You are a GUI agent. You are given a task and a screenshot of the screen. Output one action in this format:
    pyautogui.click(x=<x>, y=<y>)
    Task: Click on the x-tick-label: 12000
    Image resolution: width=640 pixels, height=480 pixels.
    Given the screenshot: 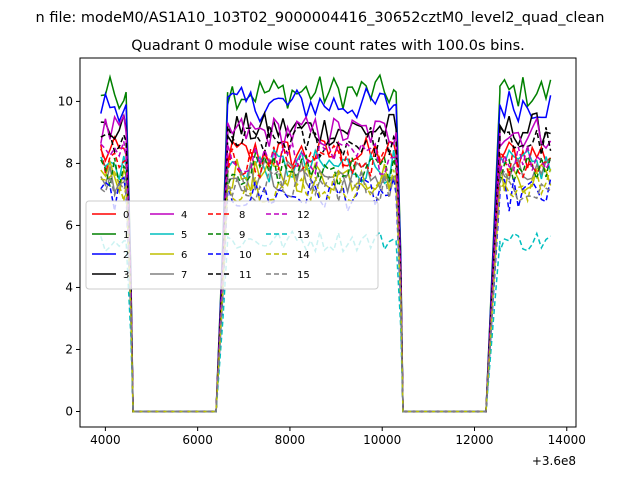 What is the action you would take?
    pyautogui.click(x=474, y=440)
    